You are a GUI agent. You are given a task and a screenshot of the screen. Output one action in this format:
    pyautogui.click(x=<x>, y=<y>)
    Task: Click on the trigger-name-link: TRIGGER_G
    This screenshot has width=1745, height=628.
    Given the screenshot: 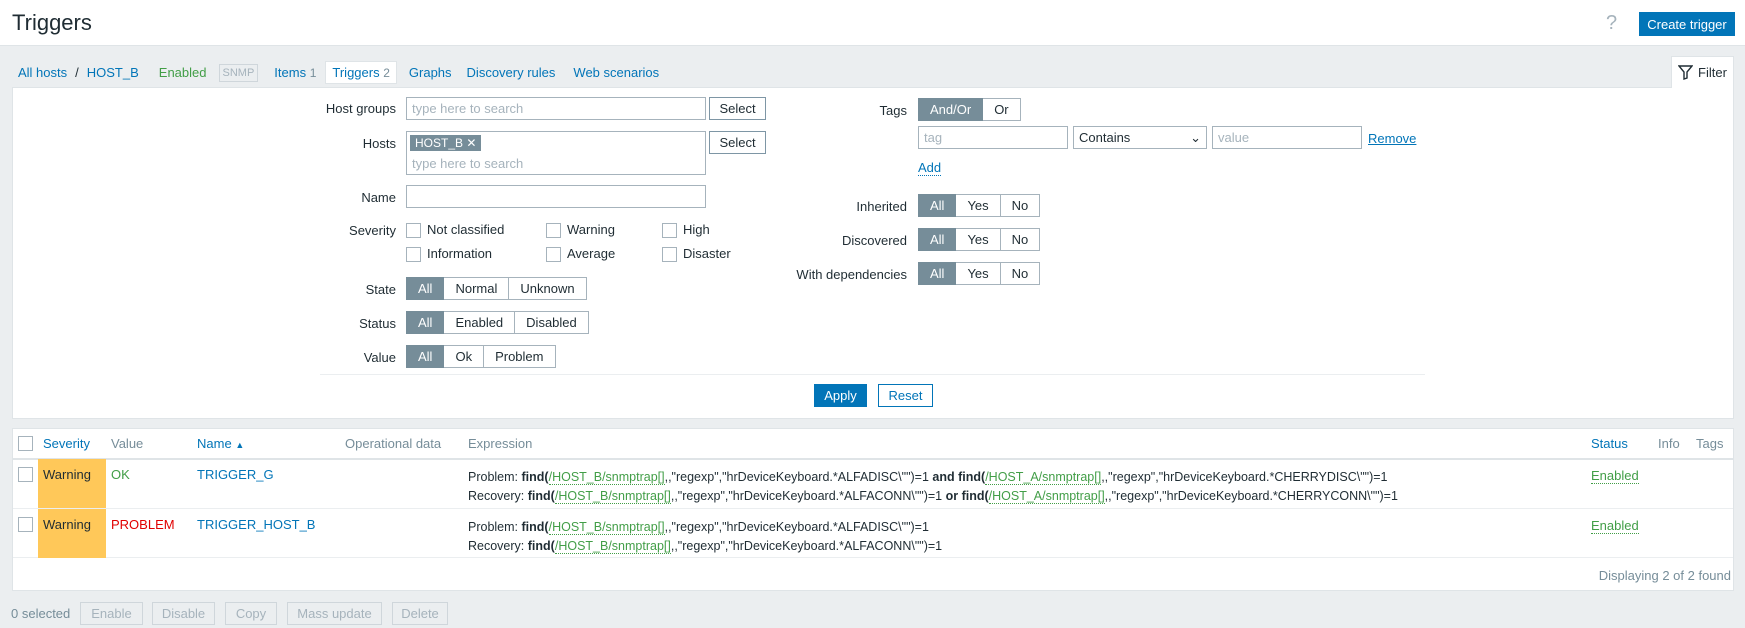 What is the action you would take?
    pyautogui.click(x=235, y=474)
    